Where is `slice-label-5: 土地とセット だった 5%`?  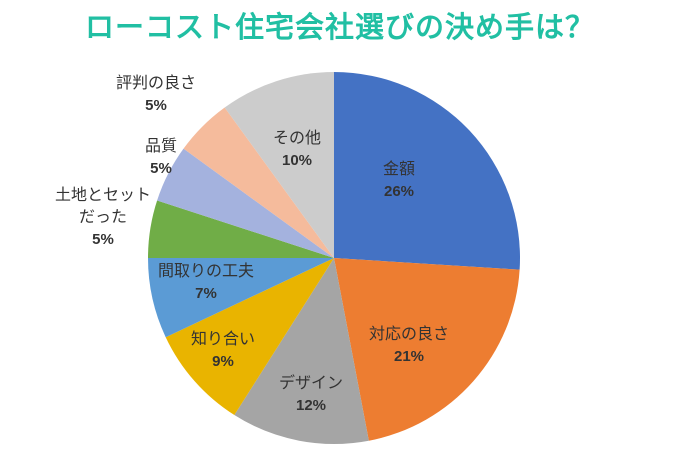
slice-label-5: 土地とセット だった 5% is located at coordinates (103, 218).